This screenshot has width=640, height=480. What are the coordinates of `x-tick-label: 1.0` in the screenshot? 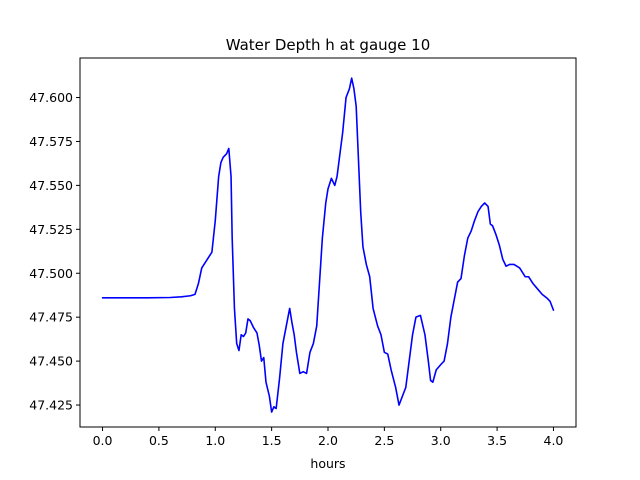 It's located at (215, 440).